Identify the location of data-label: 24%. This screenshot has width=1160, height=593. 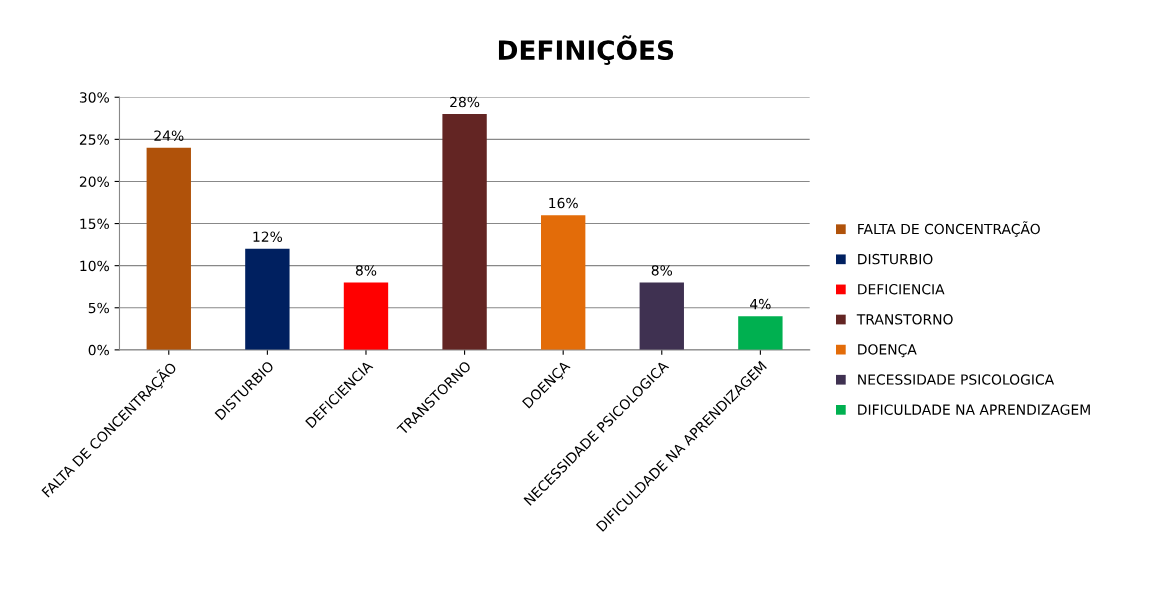
(169, 135).